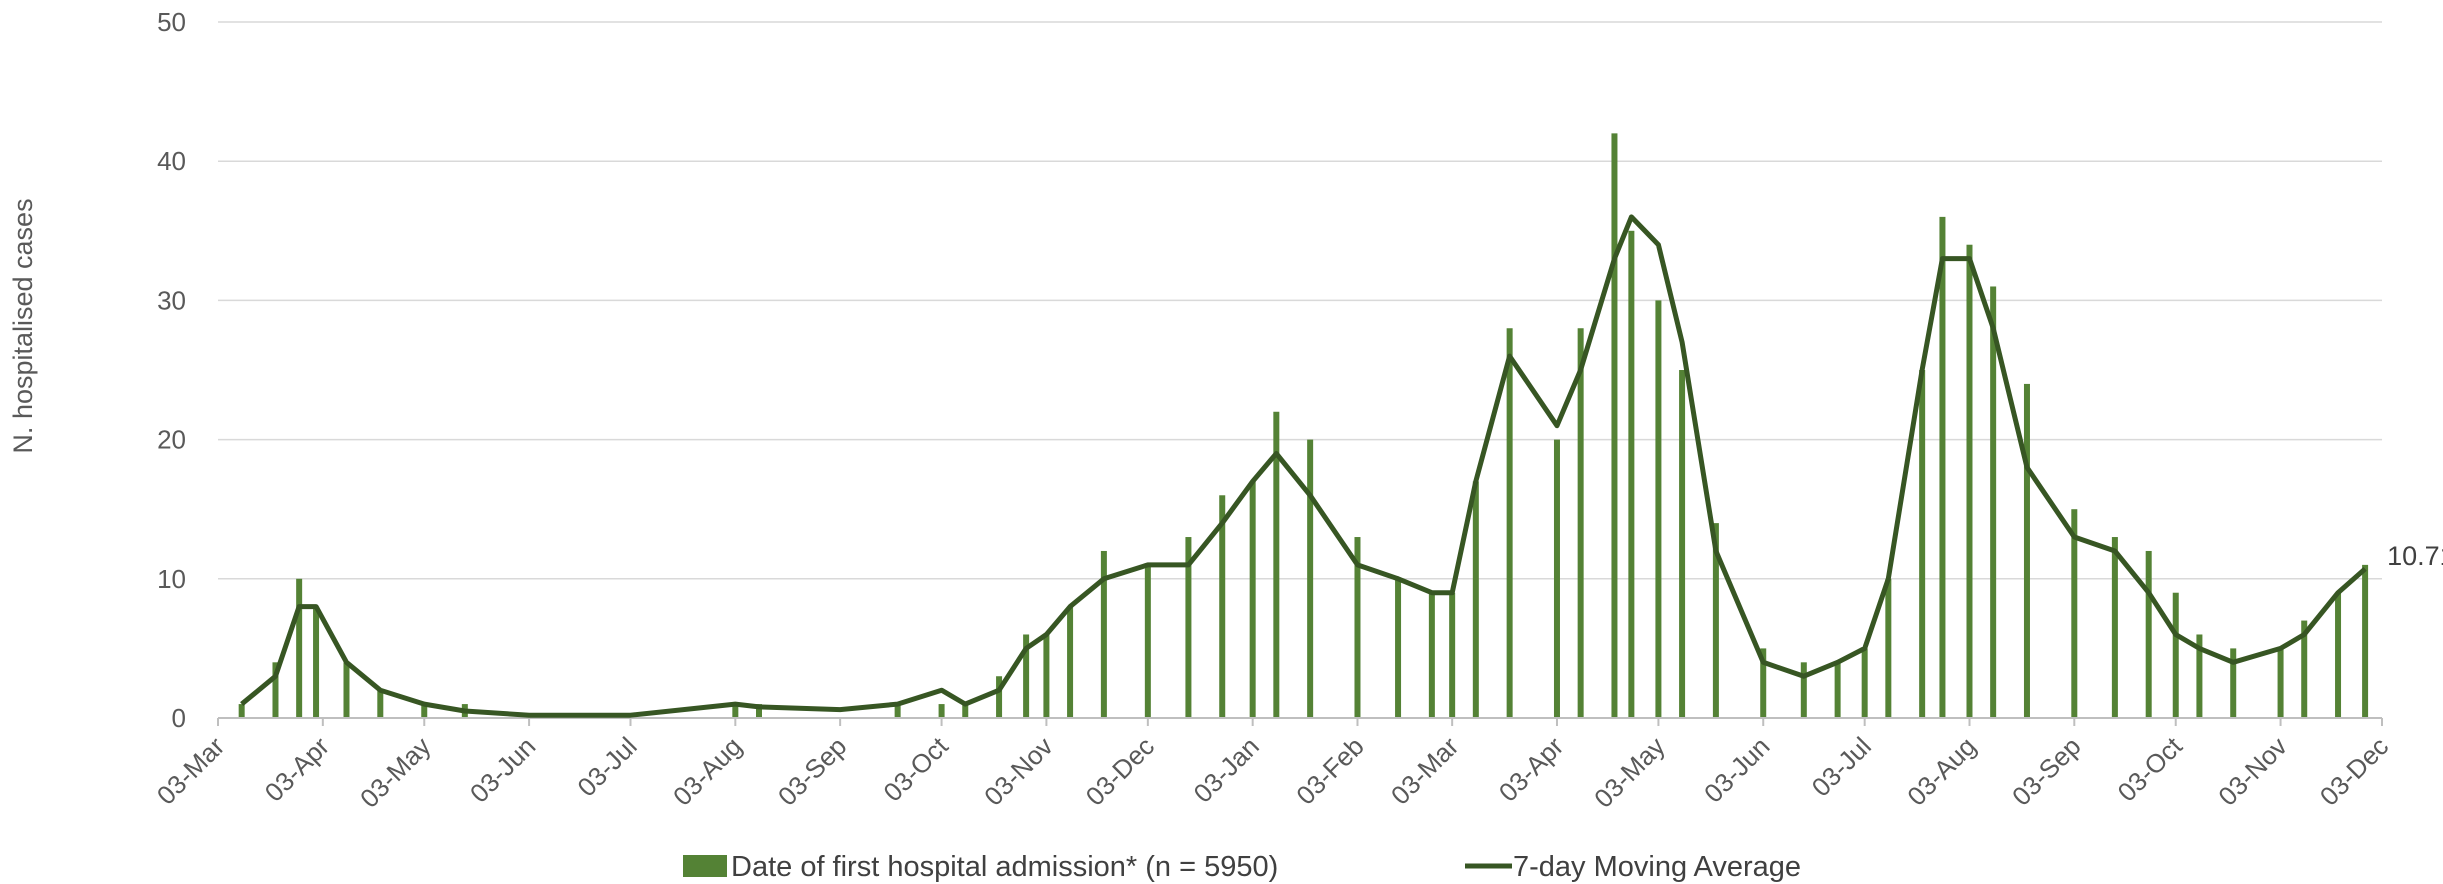 The width and height of the screenshot is (2443, 884). I want to click on y-tick-label: 10, so click(171, 579).